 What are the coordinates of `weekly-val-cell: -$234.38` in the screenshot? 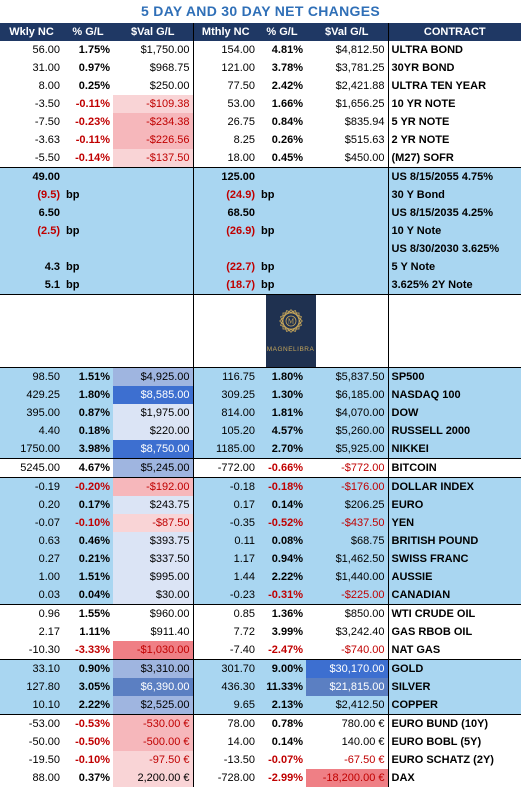 It's located at (153, 122).